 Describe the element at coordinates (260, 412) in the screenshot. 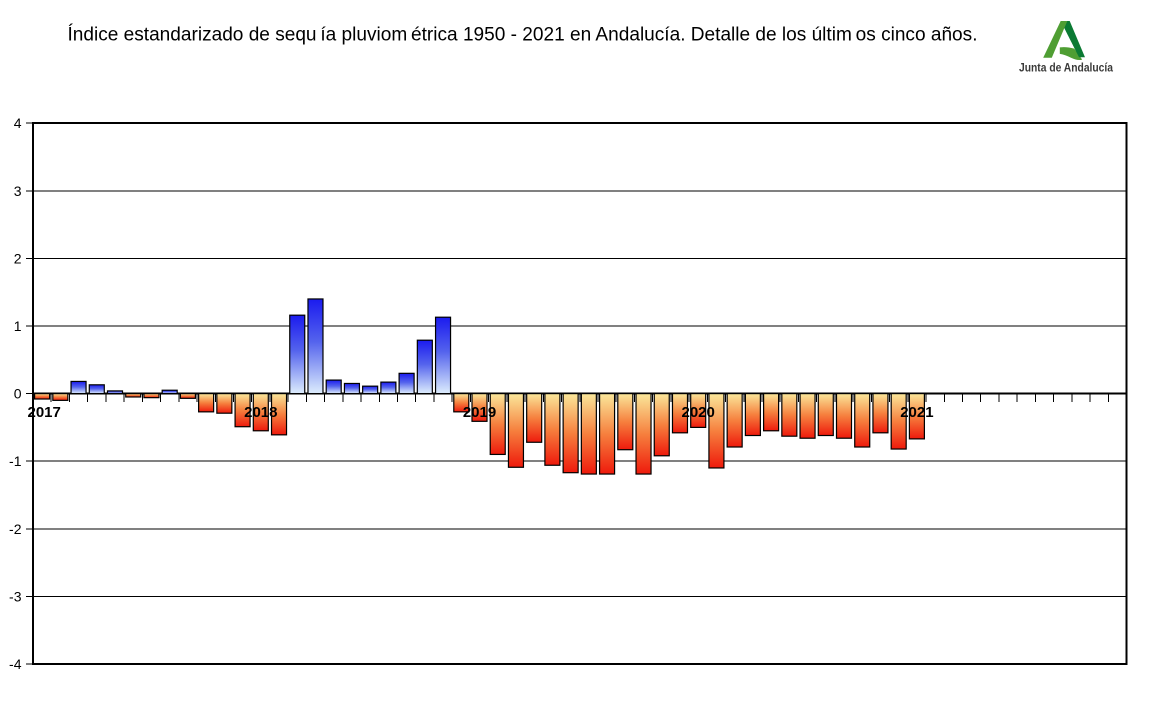

I see `svg-text: 2018` at that location.